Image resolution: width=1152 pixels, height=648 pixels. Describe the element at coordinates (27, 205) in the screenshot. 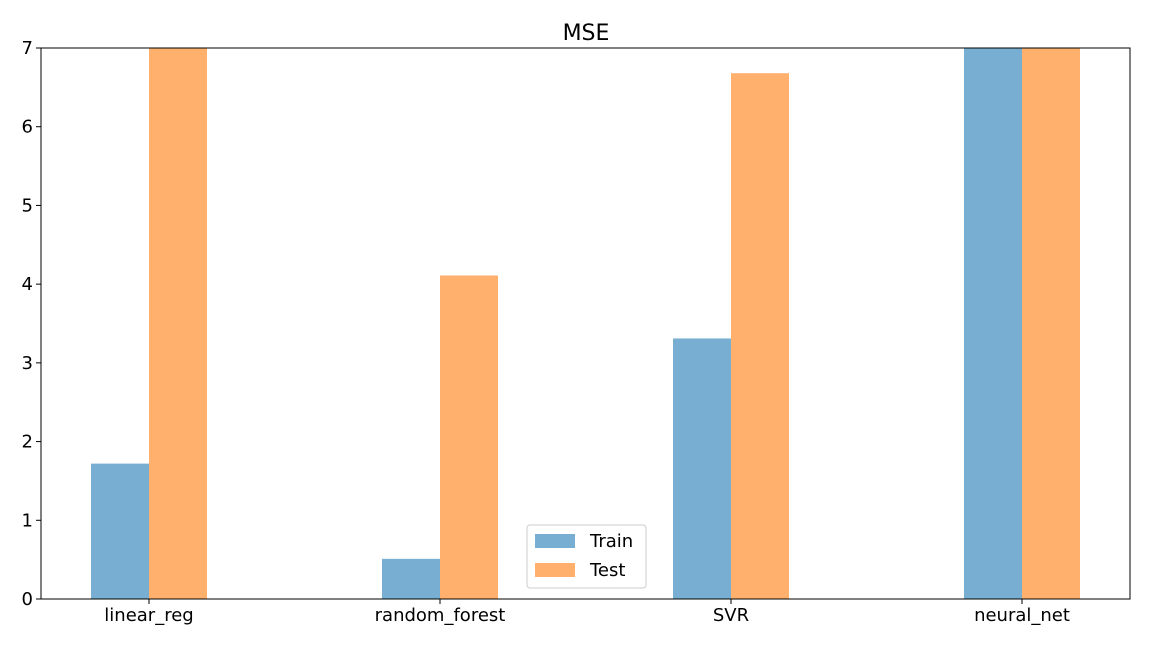

I see `y-tick-label: 5` at that location.